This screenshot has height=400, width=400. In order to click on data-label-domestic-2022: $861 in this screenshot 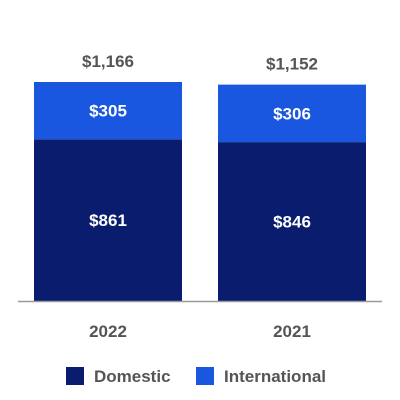, I will do `click(108, 220)`.